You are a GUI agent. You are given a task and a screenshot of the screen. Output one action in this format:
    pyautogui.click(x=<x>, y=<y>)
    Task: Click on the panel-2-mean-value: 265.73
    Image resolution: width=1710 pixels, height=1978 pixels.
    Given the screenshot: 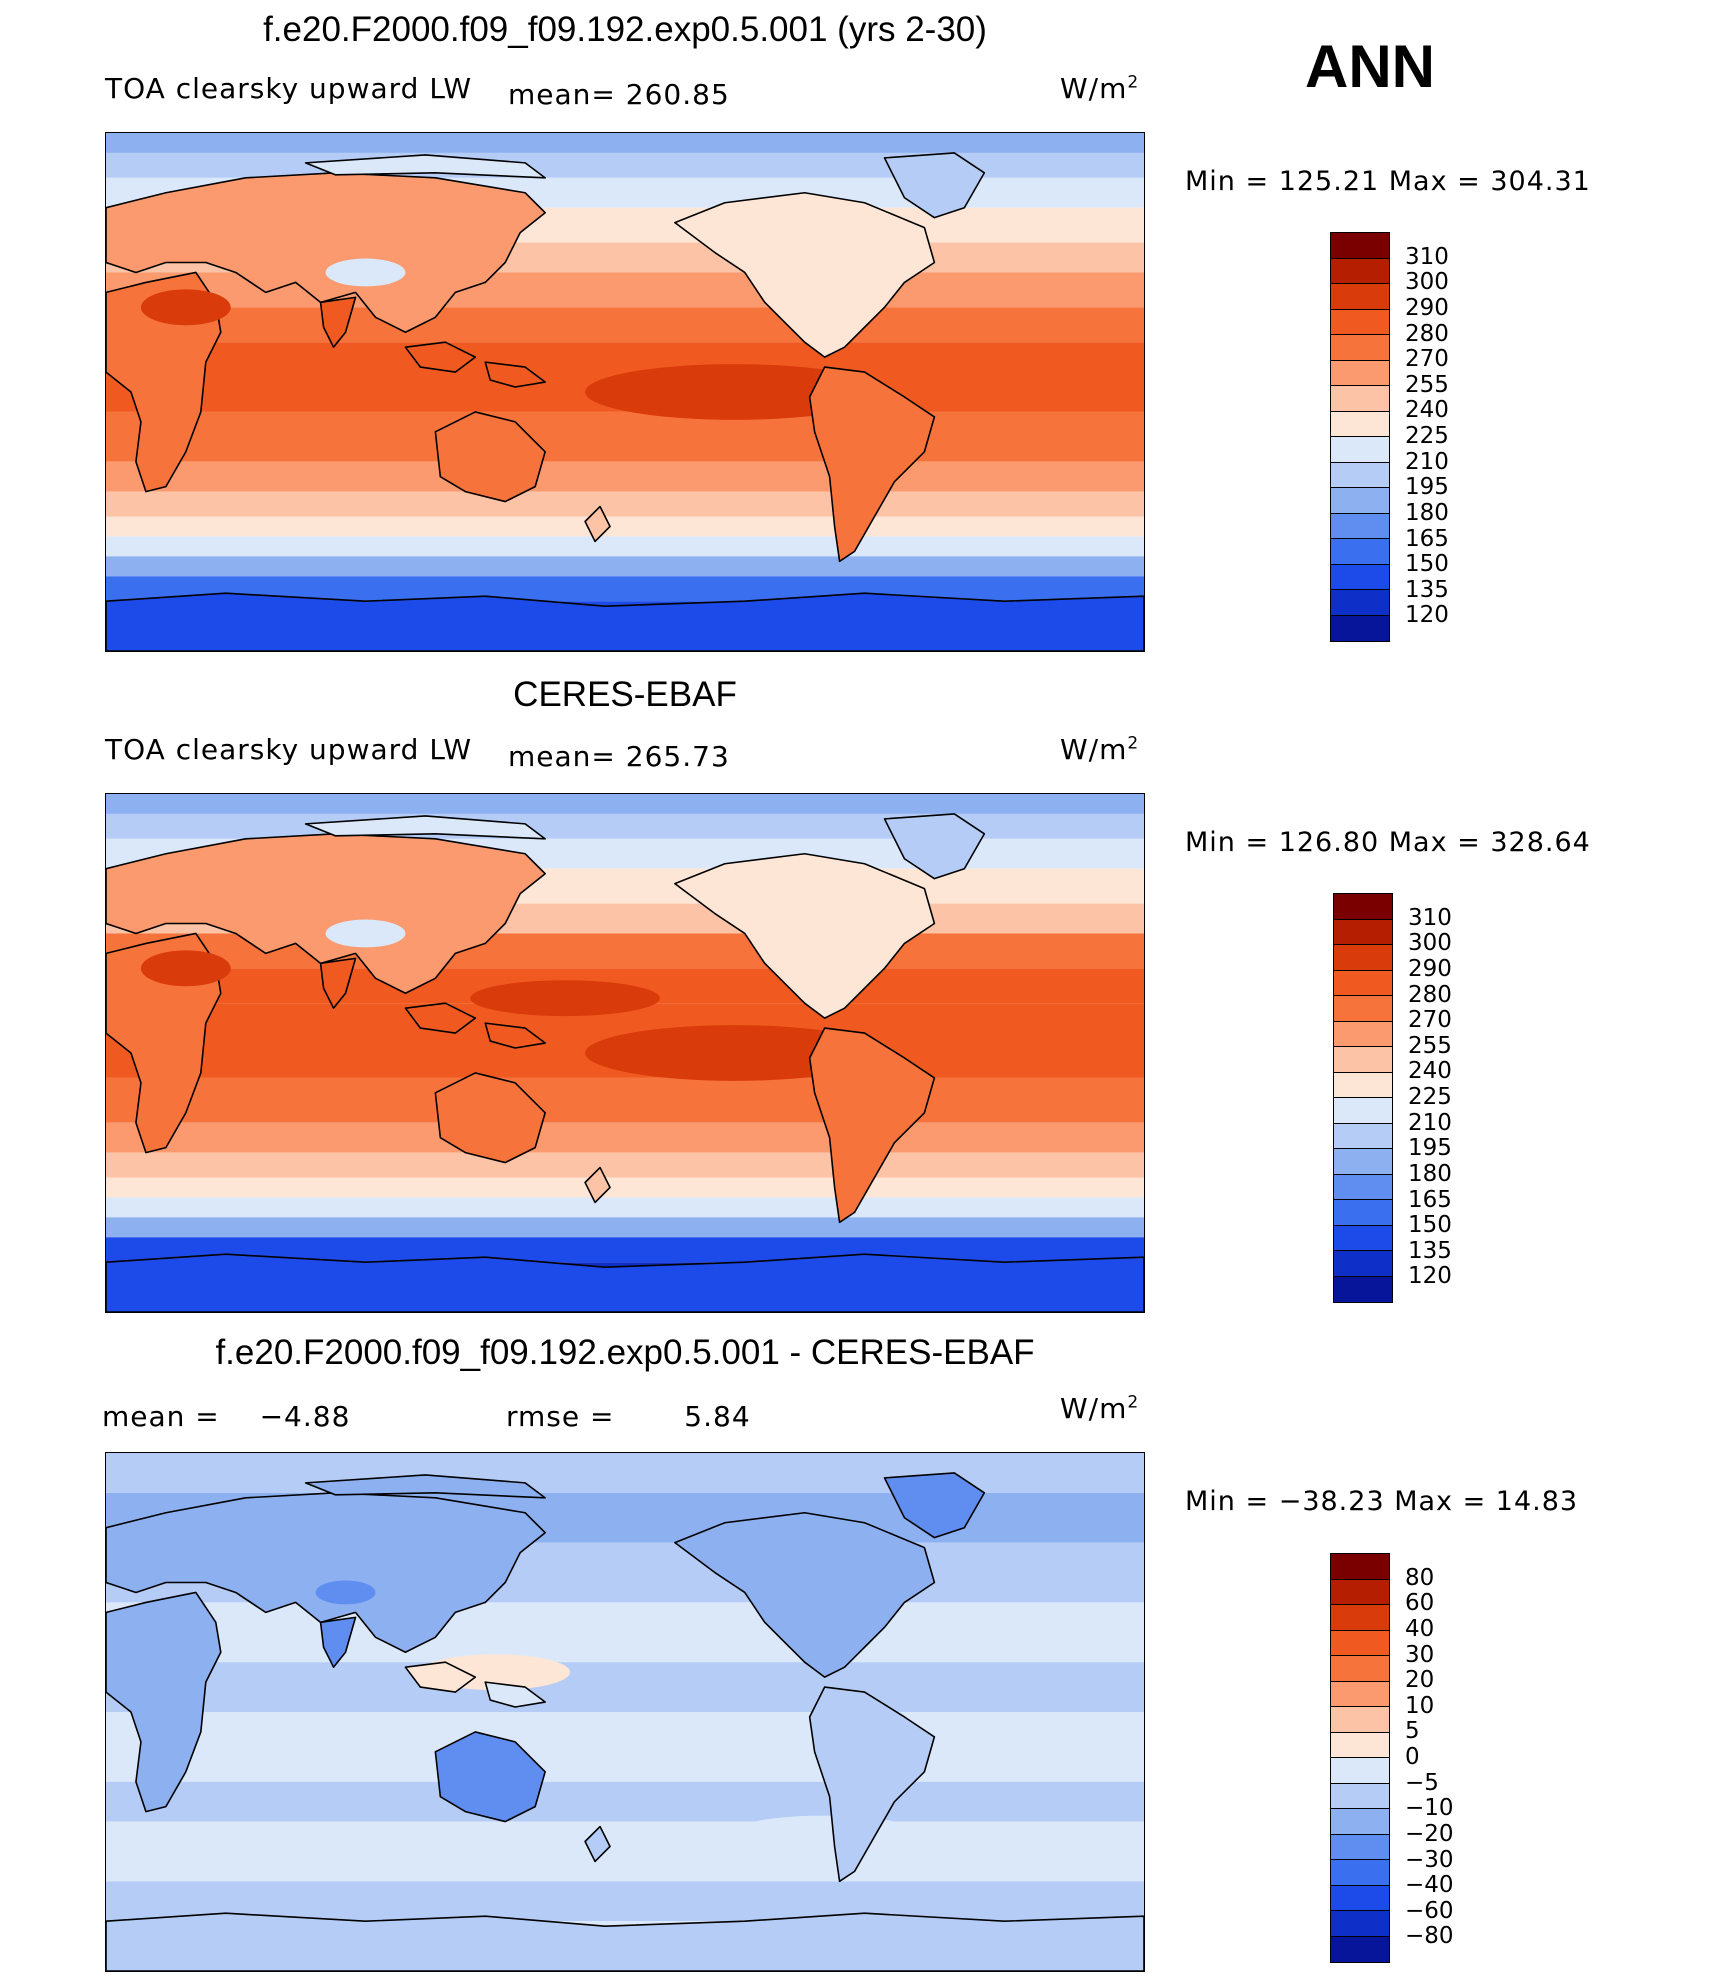 What is the action you would take?
    pyautogui.click(x=677, y=756)
    